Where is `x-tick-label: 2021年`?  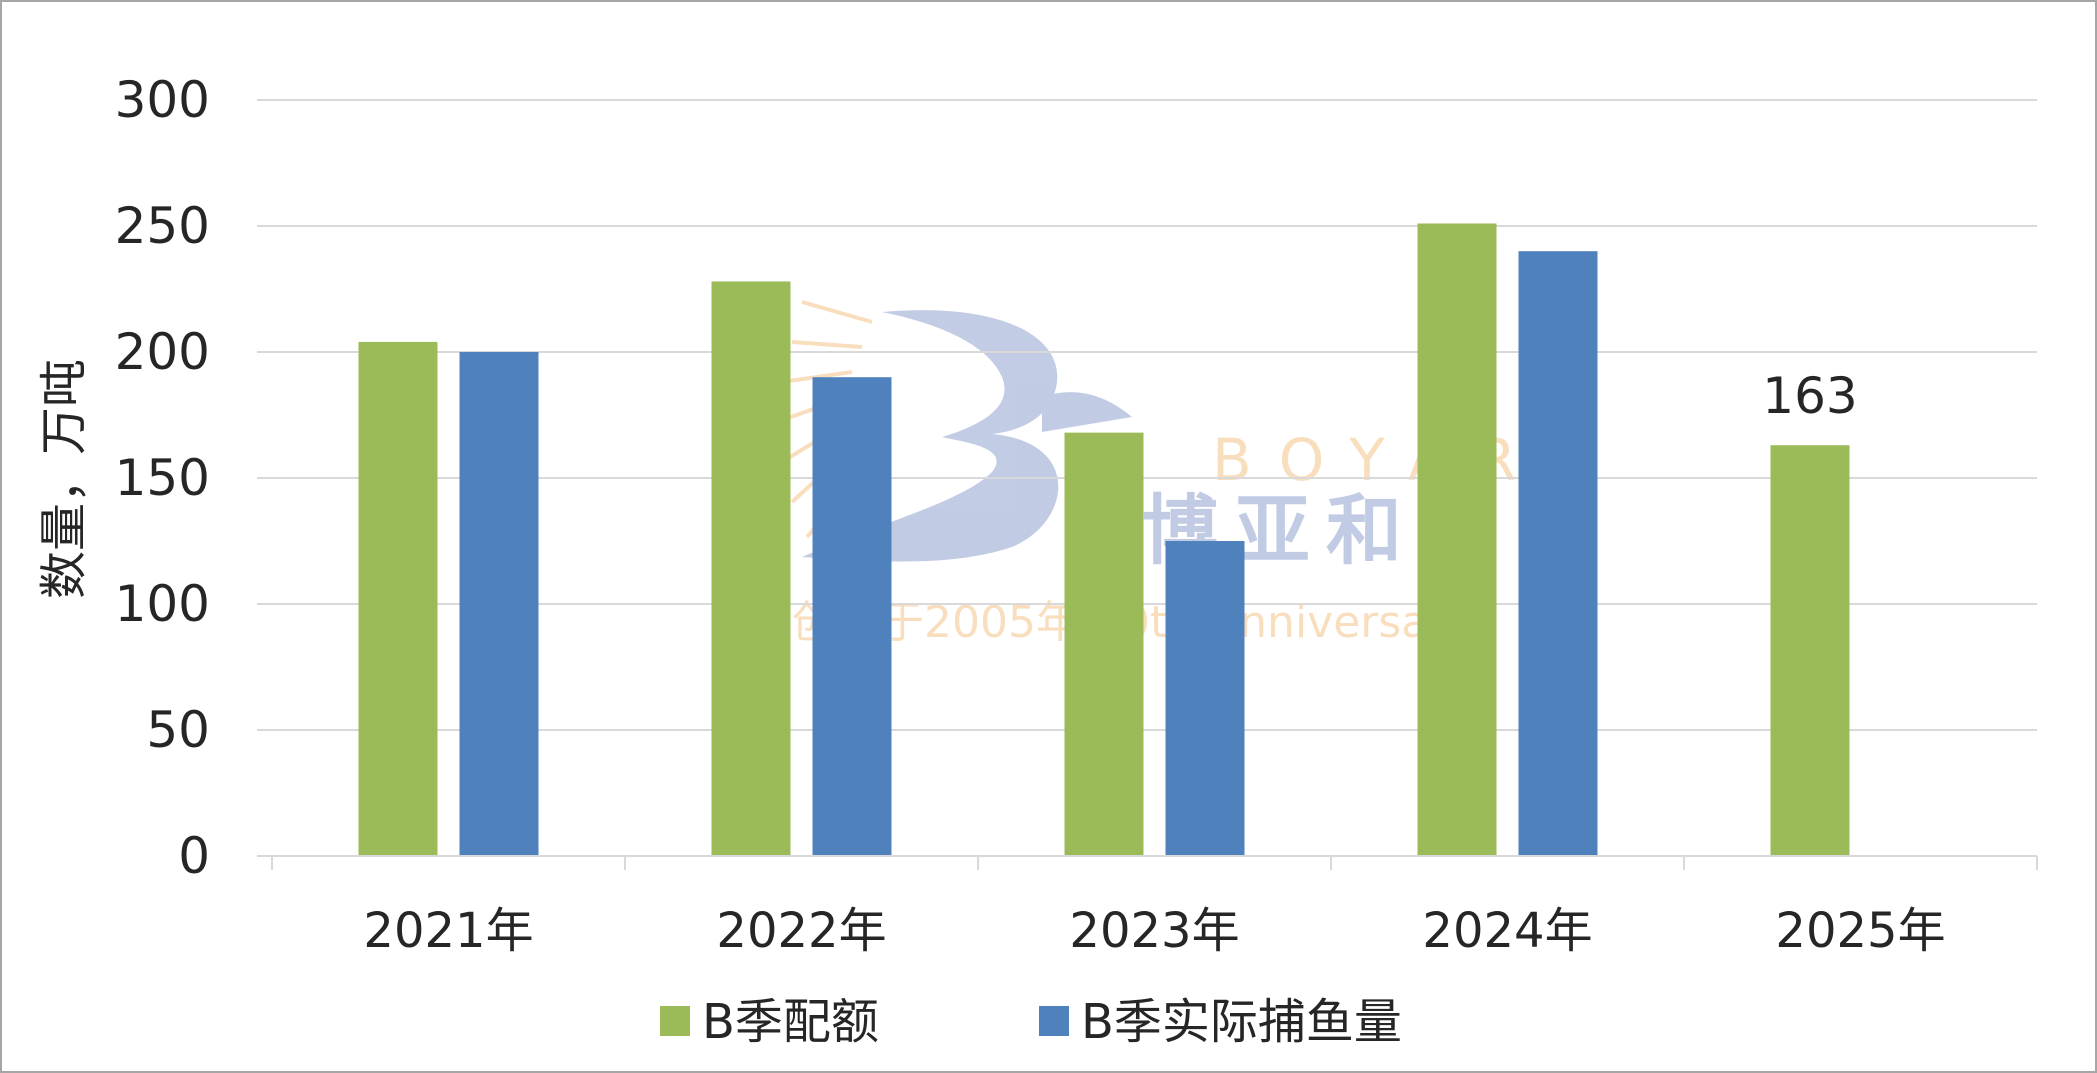
x-tick-label: 2021年 is located at coordinates (448, 931).